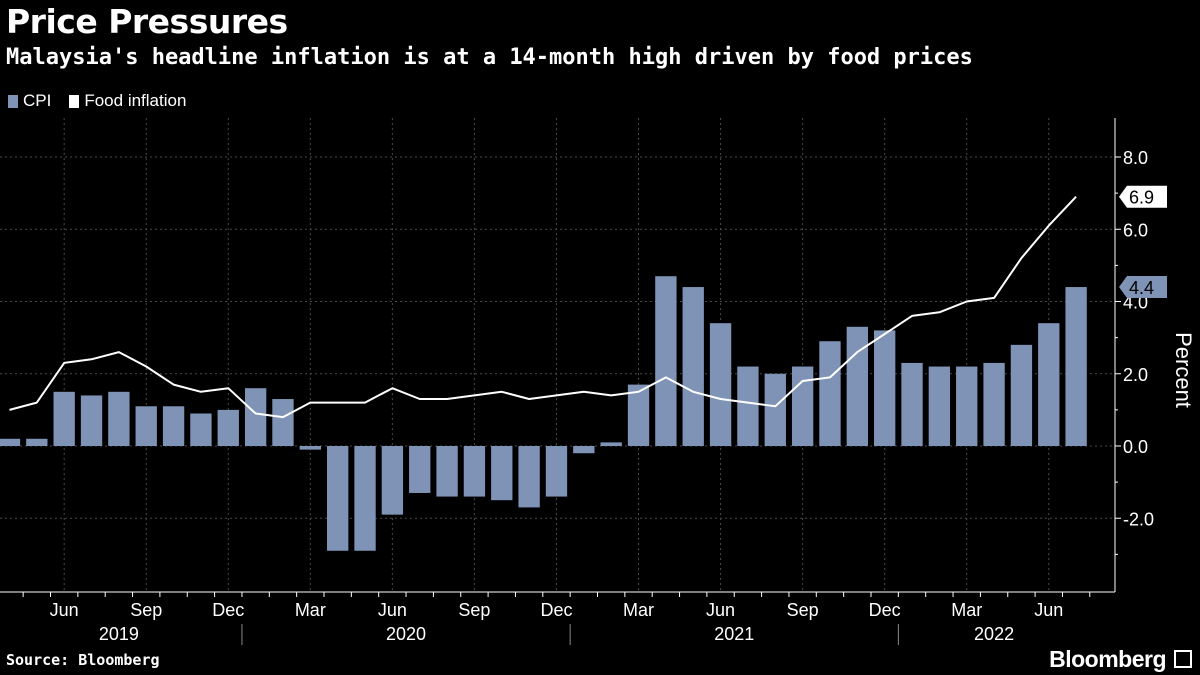 This screenshot has width=1200, height=675. I want to click on y-axis-title: Percent, so click(1183, 370).